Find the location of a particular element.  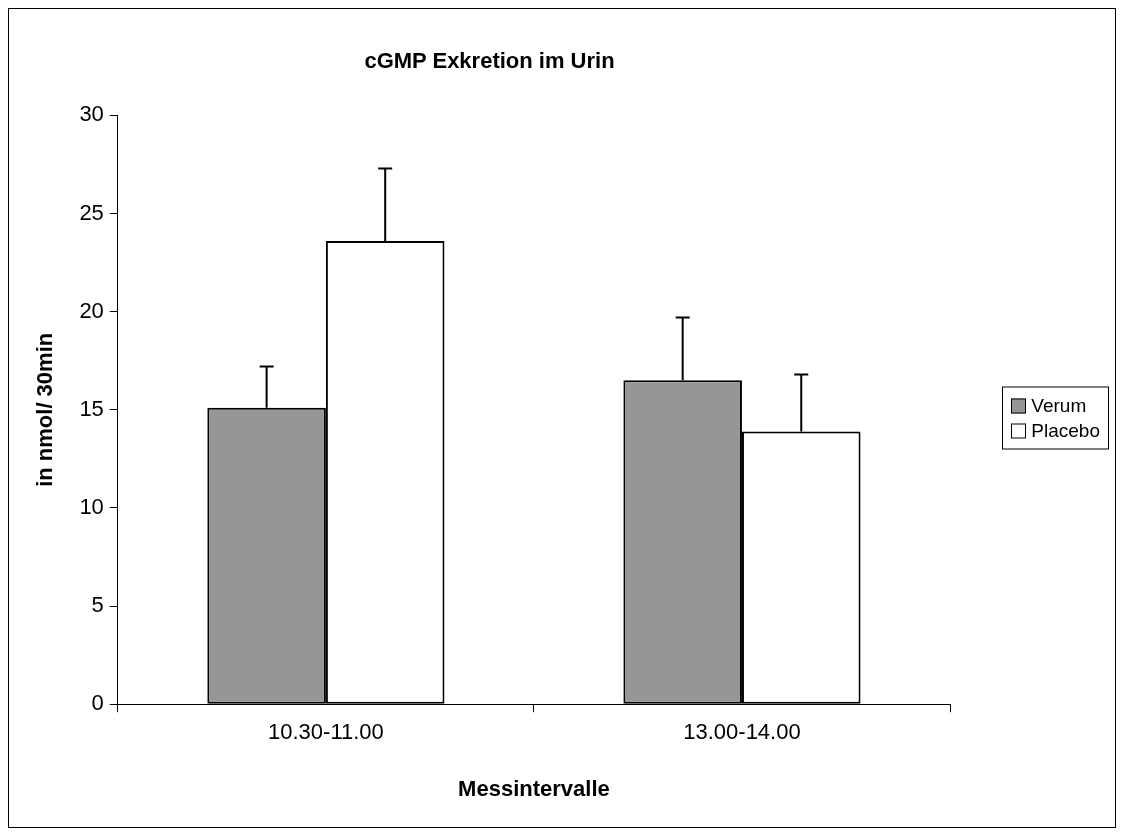

chart-title: cGMP Exkretion im Urin is located at coordinates (489, 61).